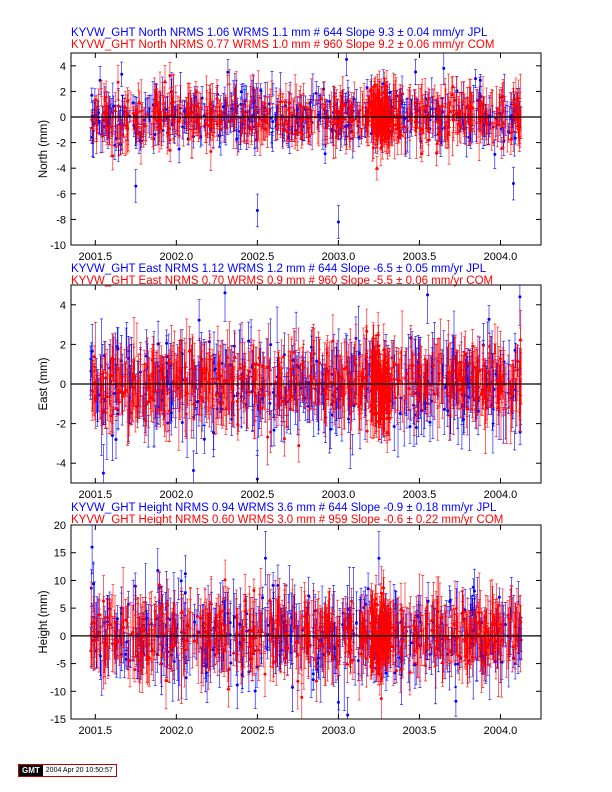  What do you see at coordinates (61, 169) in the screenshot?
I see `y-tick-label: -4` at bounding box center [61, 169].